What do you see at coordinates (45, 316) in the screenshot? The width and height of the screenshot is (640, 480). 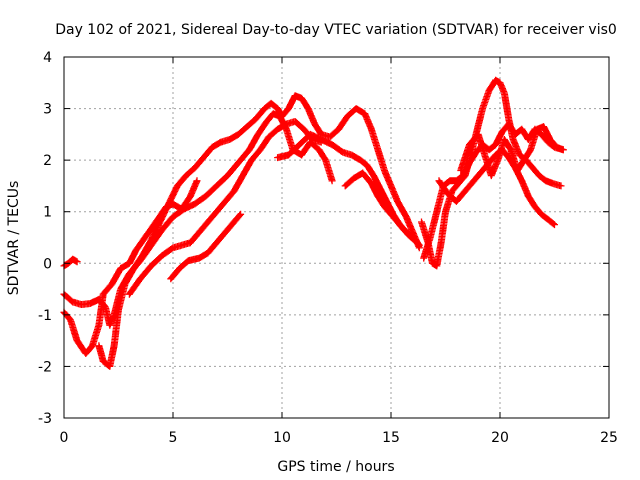 I see `y-tick-label: -1` at bounding box center [45, 316].